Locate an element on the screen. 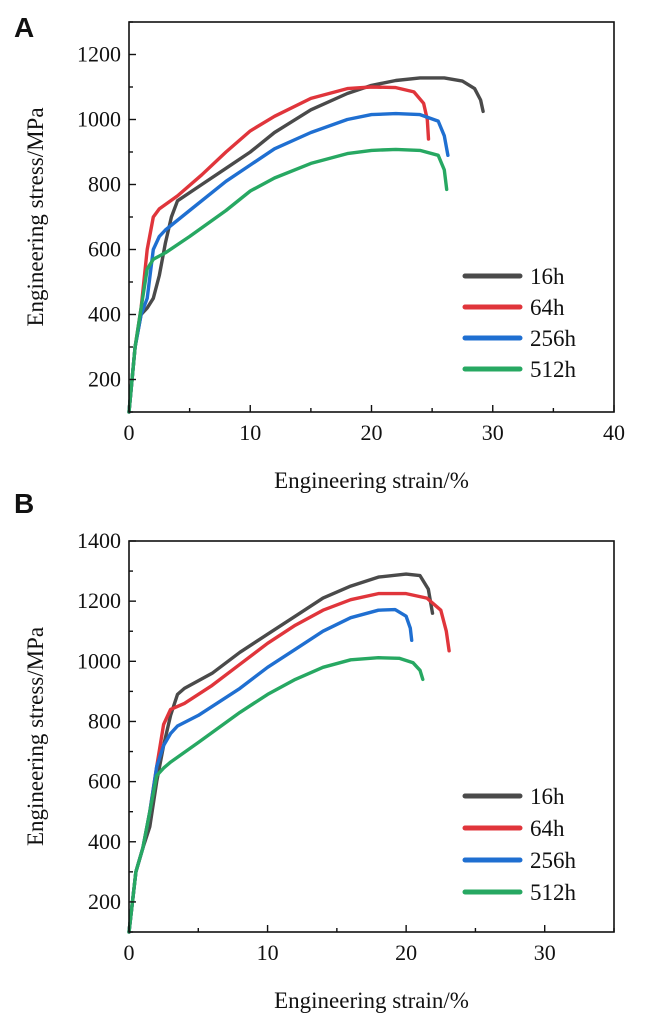 The height and width of the screenshot is (1017, 646). panel-label-b: B is located at coordinates (24, 503).